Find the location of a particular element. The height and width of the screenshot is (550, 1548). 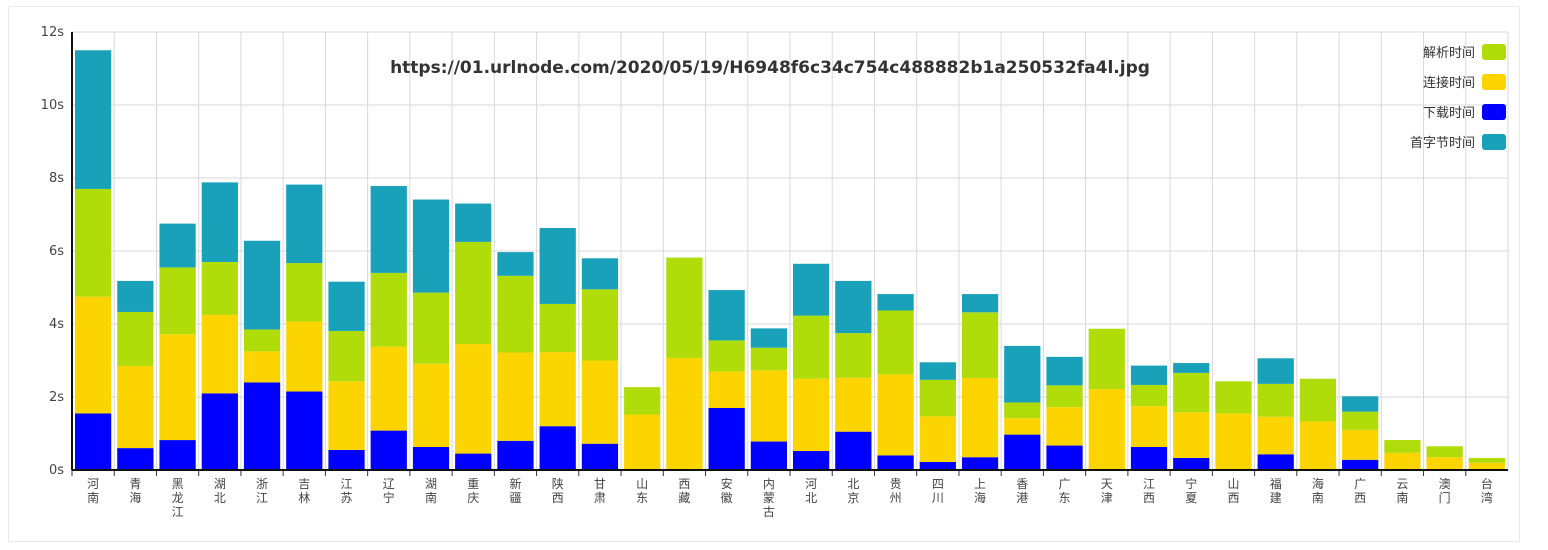

y-tick-label: 6s is located at coordinates (56, 251).